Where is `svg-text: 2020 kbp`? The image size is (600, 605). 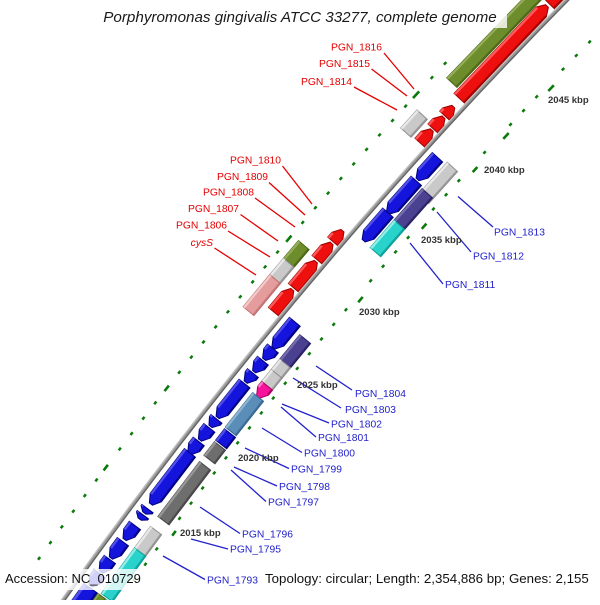
svg-text: 2020 kbp is located at coordinates (258, 458).